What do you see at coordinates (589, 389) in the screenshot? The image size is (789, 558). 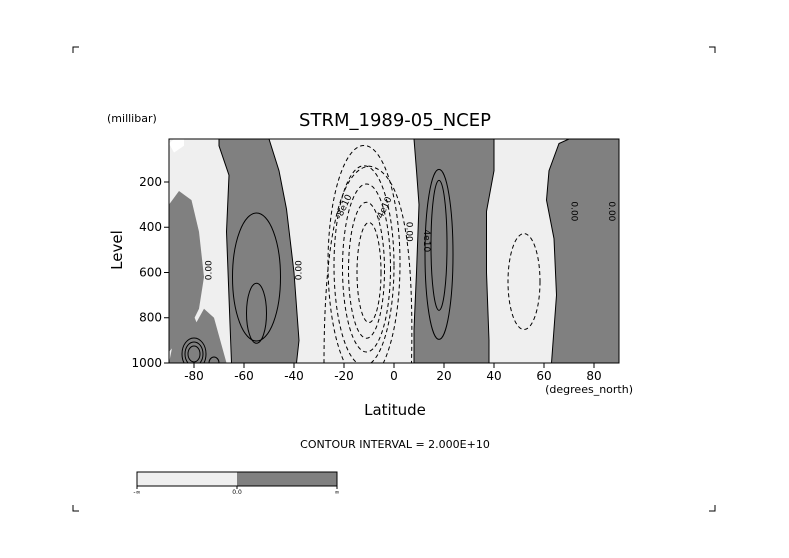 I see `x-units-label: (degrees_north)` at bounding box center [589, 389].